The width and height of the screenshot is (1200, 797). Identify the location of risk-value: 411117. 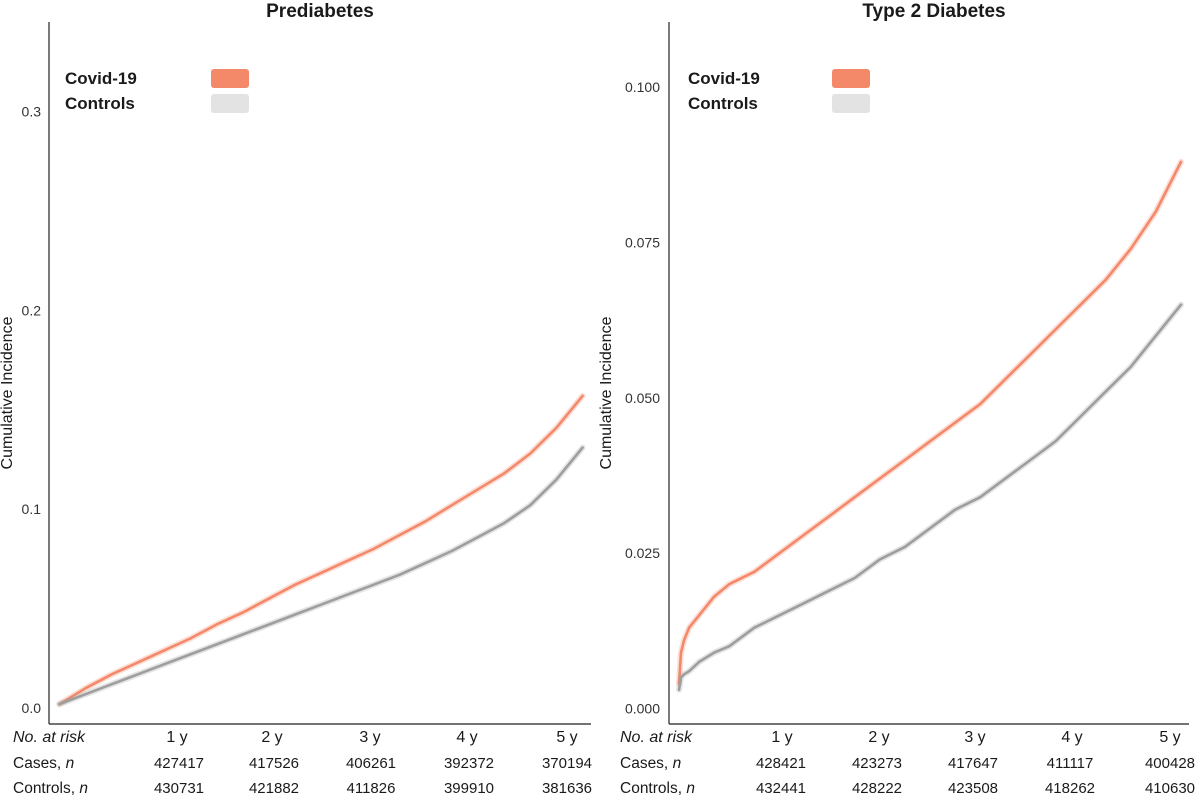
(1070, 763).